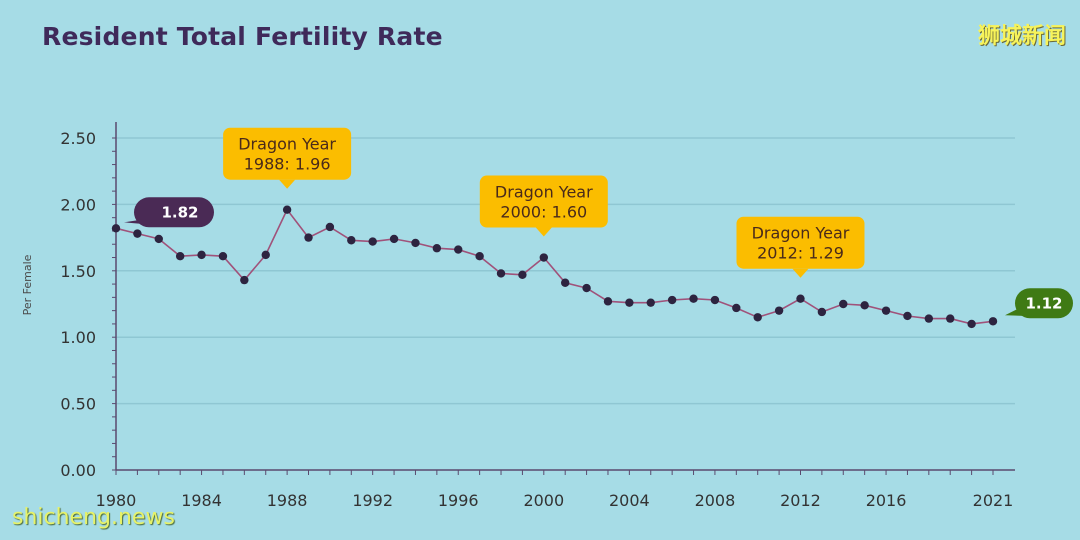  Describe the element at coordinates (141, 222) in the screenshot. I see `start-bubble-pointer` at that location.